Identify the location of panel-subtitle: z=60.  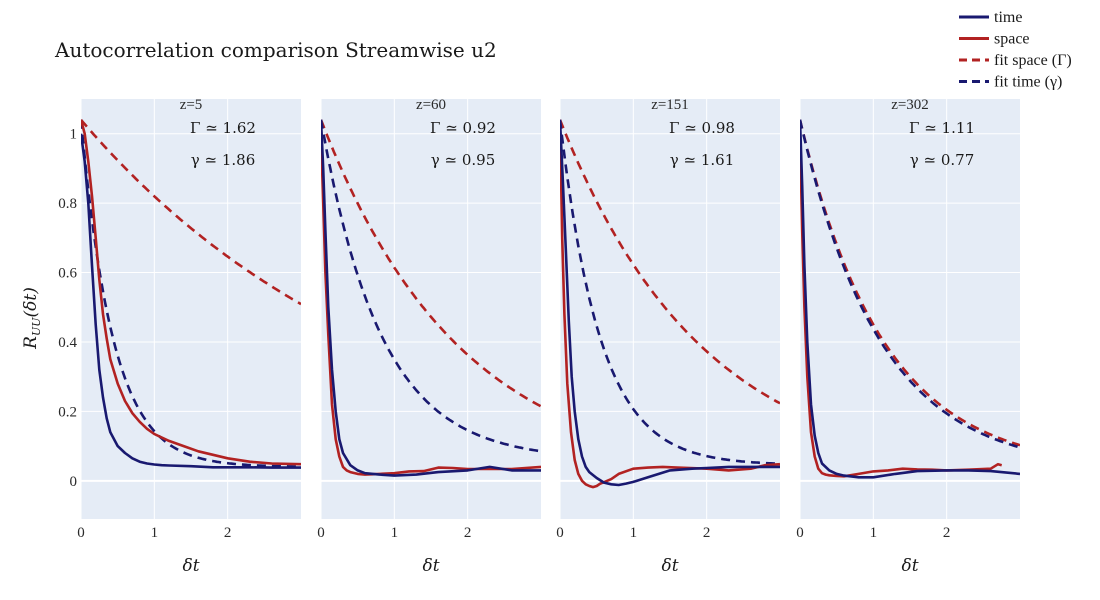
(431, 105).